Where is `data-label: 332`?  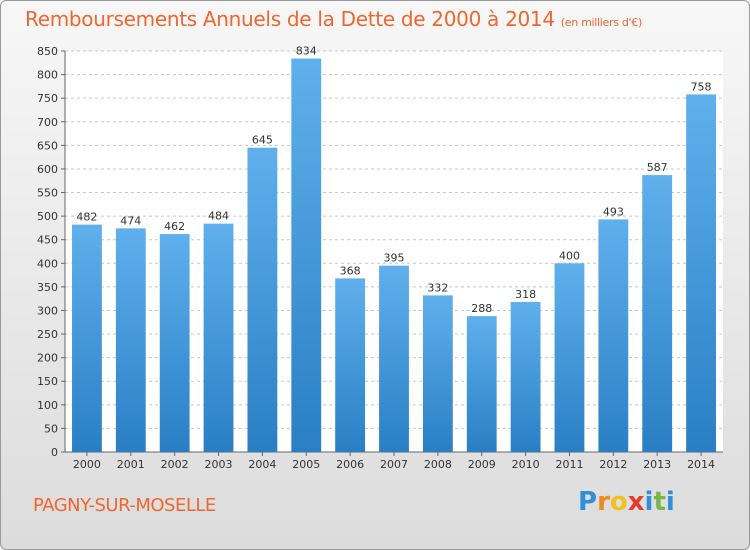
data-label: 332 is located at coordinates (437, 287).